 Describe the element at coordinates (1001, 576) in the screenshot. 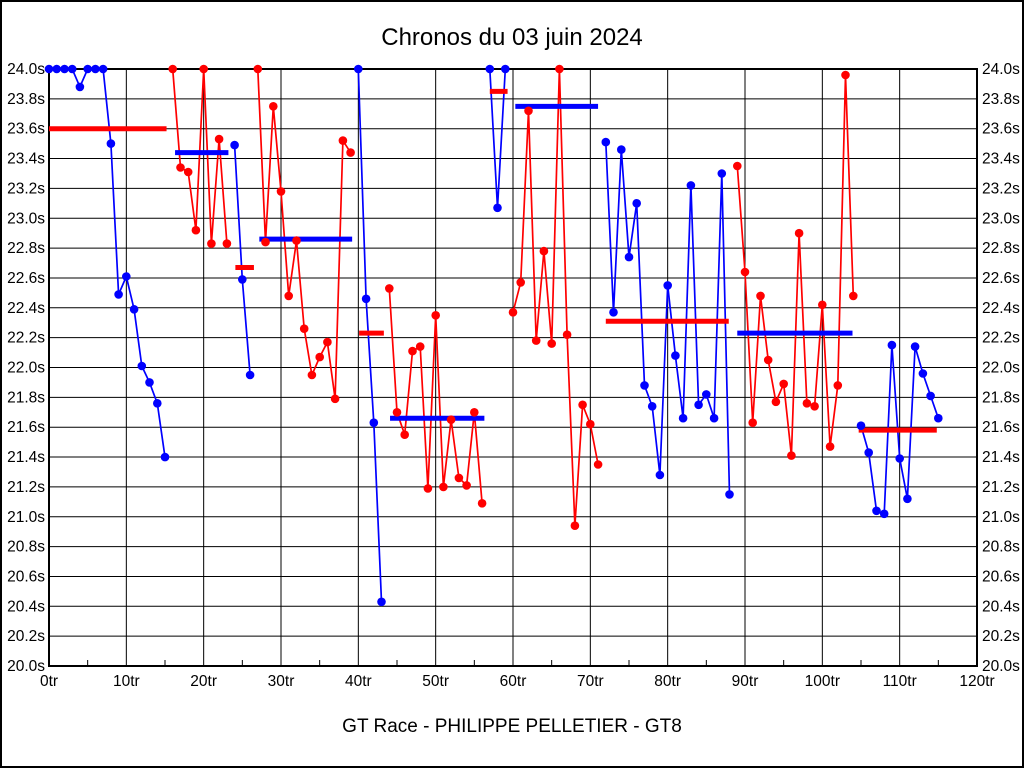

I see `y-tick-label-right: 20.6s` at that location.